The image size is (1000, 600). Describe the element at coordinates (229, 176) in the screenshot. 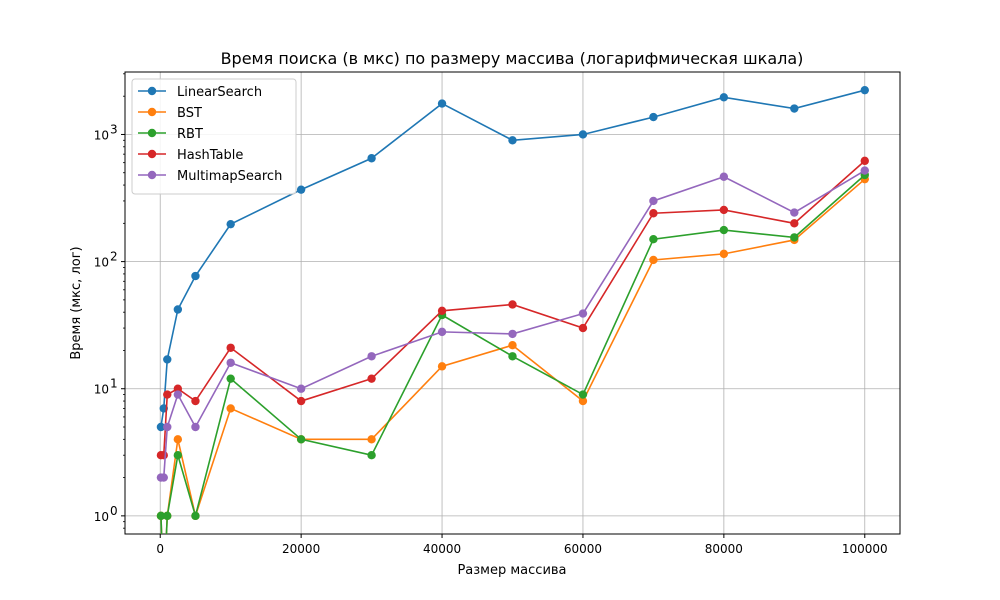

I see `legend-label: MultimapSearch` at that location.